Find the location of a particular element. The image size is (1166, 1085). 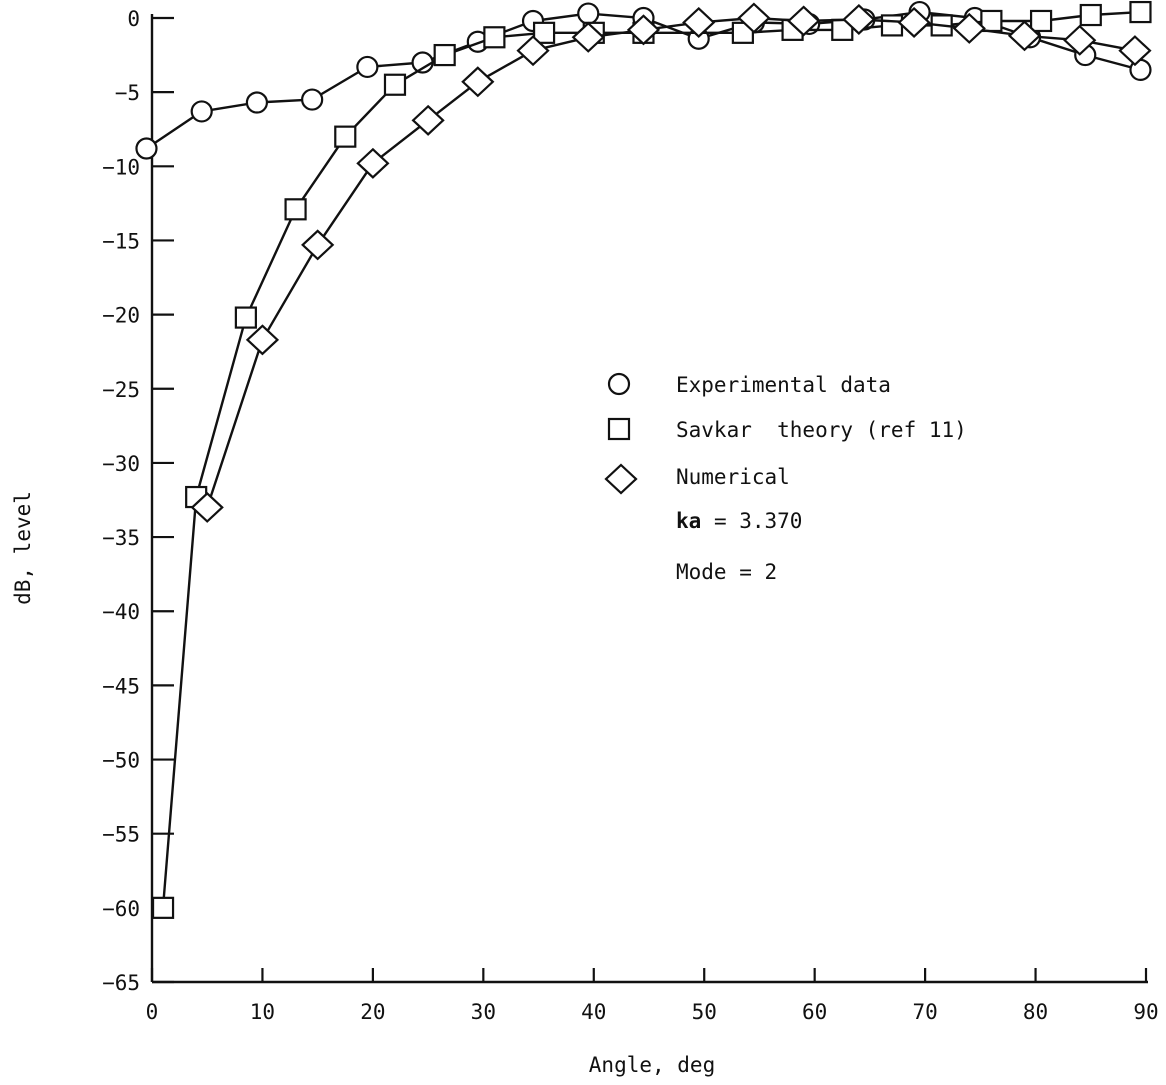

y-axis-ticks: 0 −5 −10 −15 −20 −25 −30 −35 −40 −45 −50 −55 −60 −65 is located at coordinates (138, 501).